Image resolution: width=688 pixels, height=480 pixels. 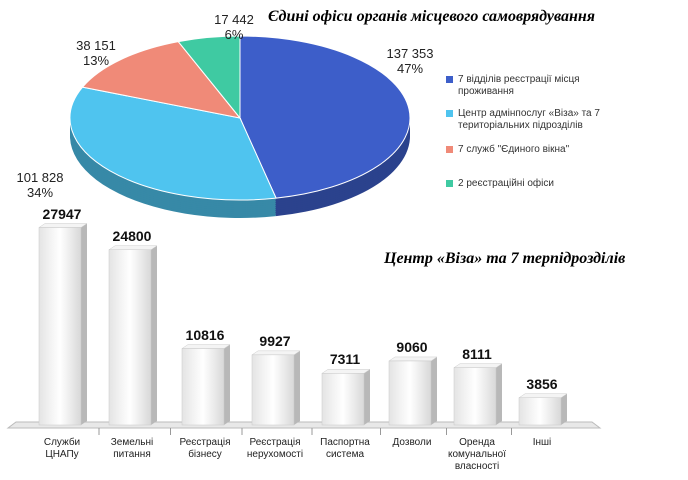 I want to click on bar-value-label: 7311, so click(x=345, y=359).